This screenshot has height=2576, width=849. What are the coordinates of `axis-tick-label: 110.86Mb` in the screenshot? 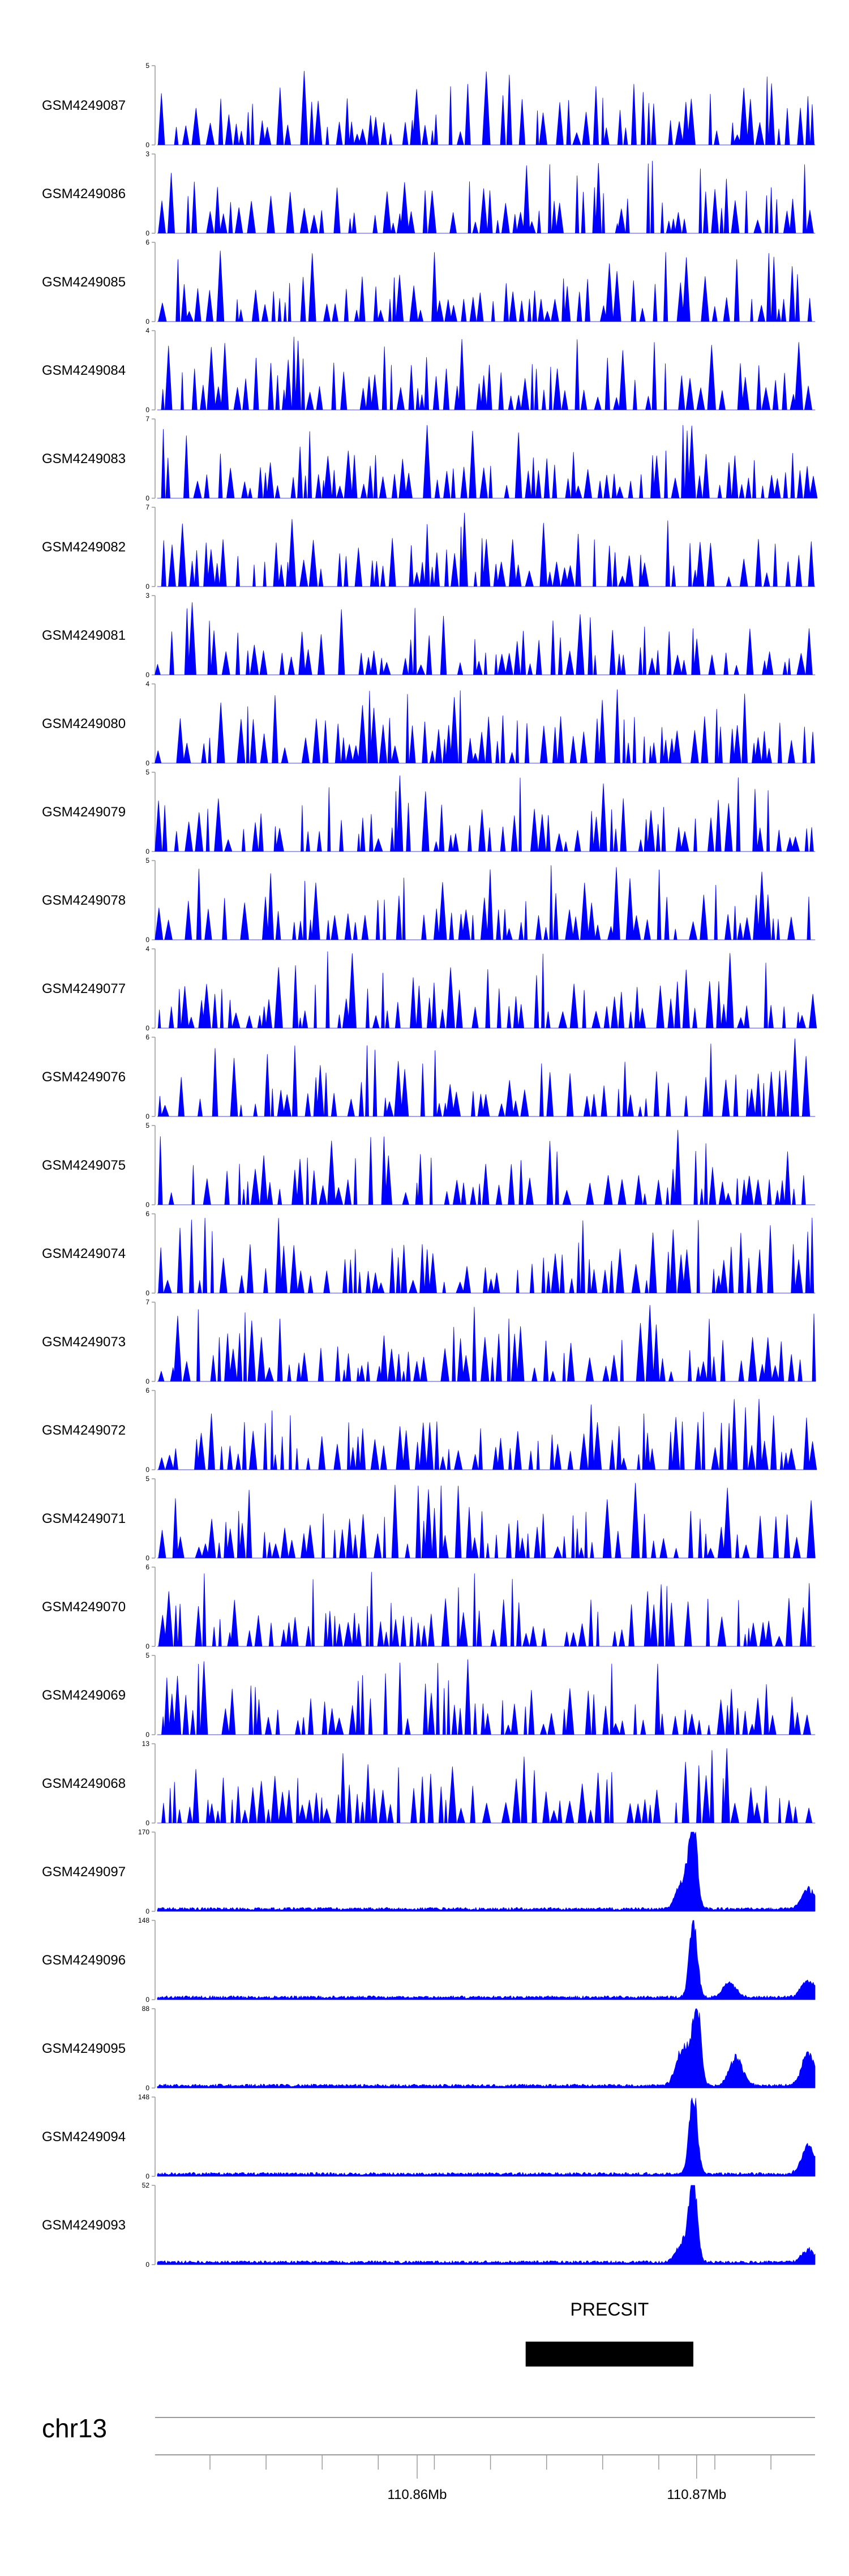 It's located at (417, 2494).